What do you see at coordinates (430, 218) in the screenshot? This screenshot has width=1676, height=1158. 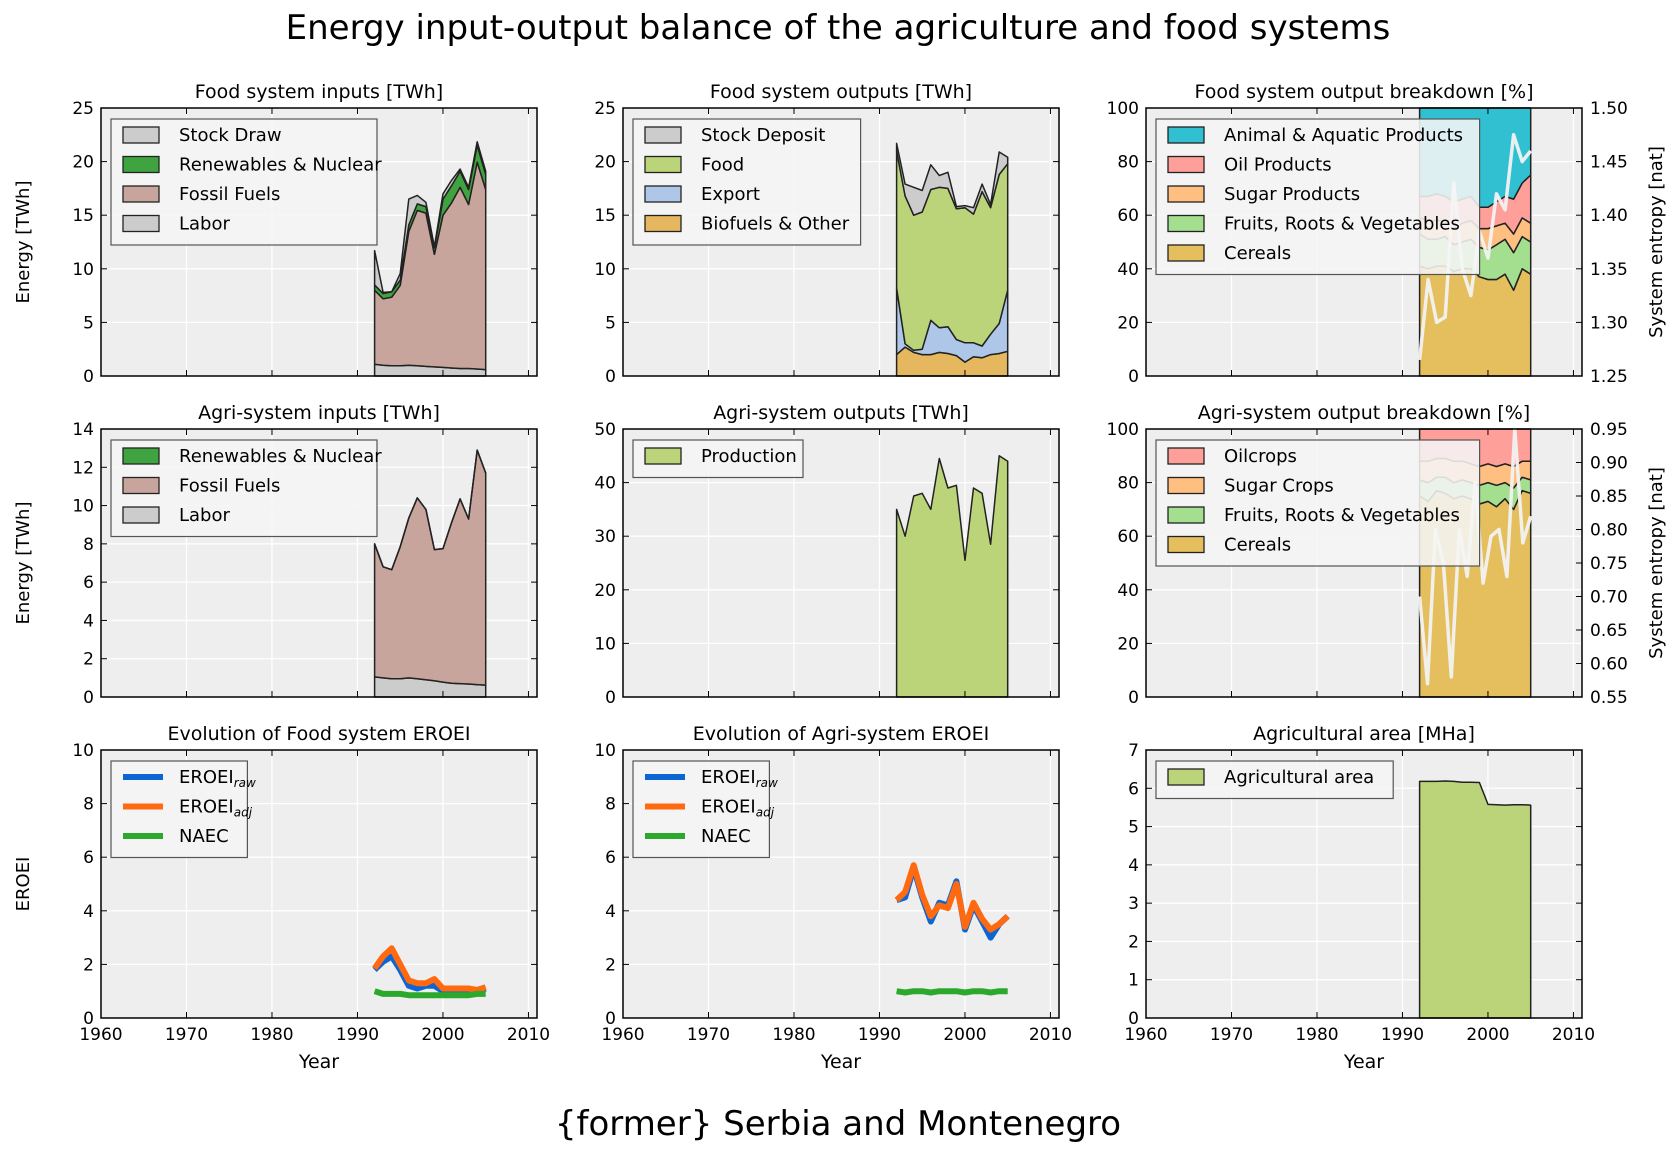 I see `area-stock-draw` at bounding box center [430, 218].